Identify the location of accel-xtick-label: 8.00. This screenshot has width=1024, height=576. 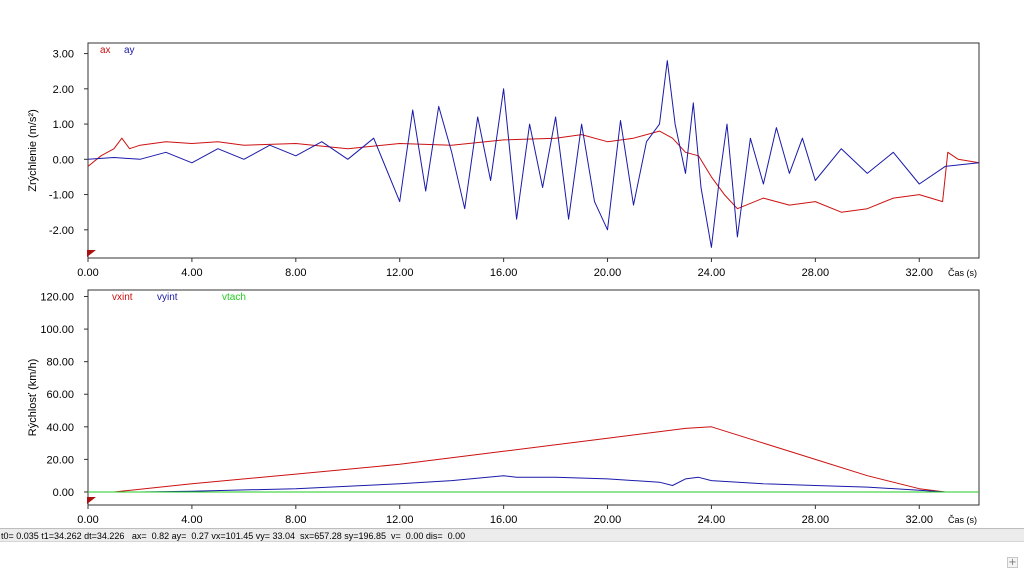
(295, 273).